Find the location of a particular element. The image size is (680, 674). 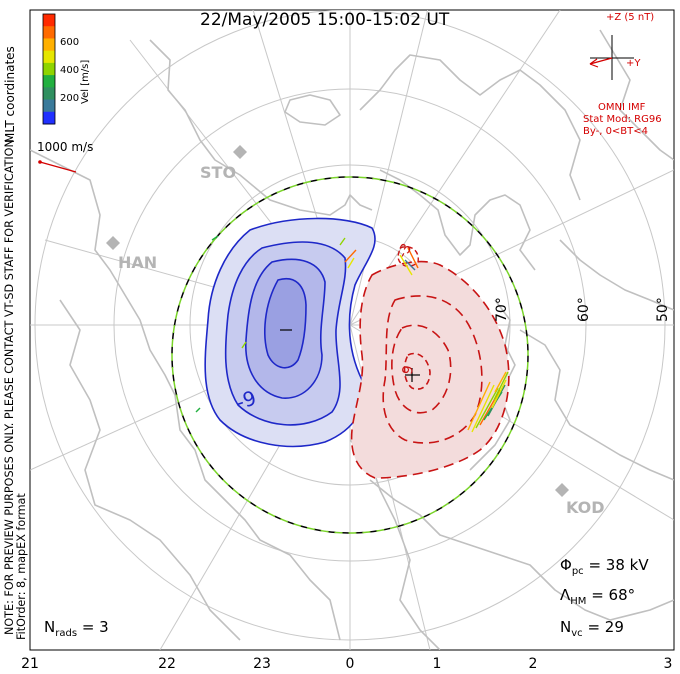

mlt-label-2: 2 is located at coordinates (533, 664).